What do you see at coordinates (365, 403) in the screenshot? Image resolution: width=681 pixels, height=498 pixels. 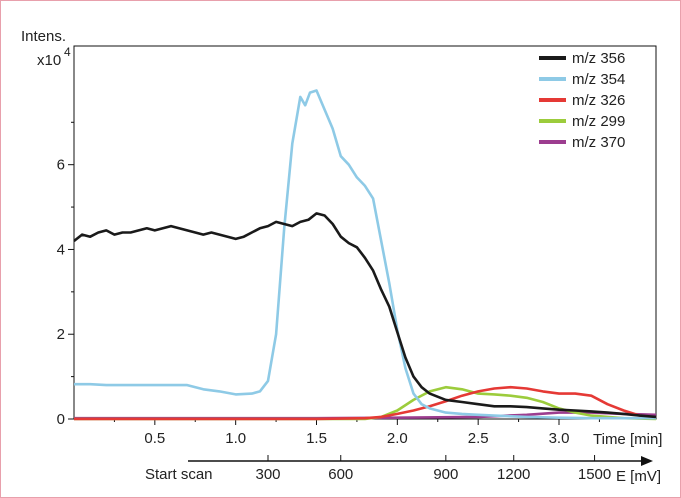 I see `series-line` at bounding box center [365, 403].